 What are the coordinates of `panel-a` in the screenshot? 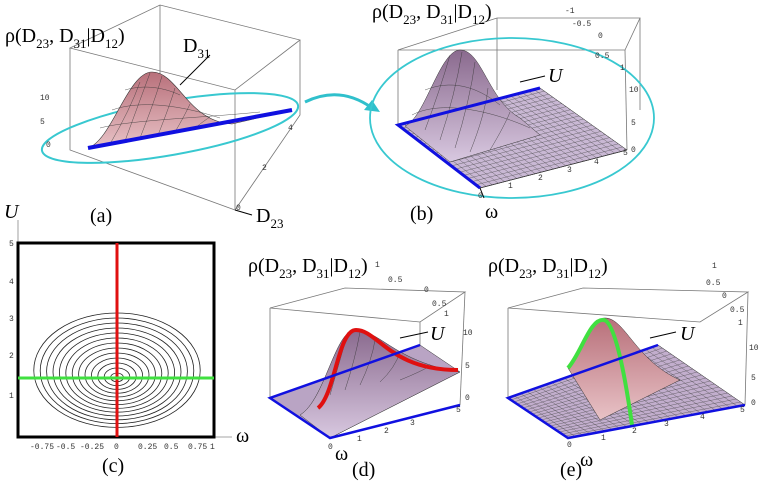 It's located at (170, 110).